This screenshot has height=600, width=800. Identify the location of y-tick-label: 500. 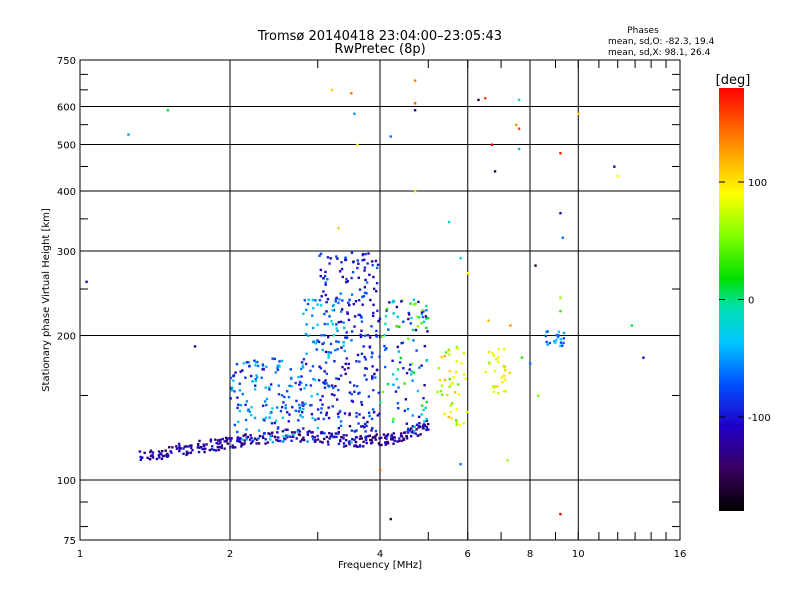
(66, 146).